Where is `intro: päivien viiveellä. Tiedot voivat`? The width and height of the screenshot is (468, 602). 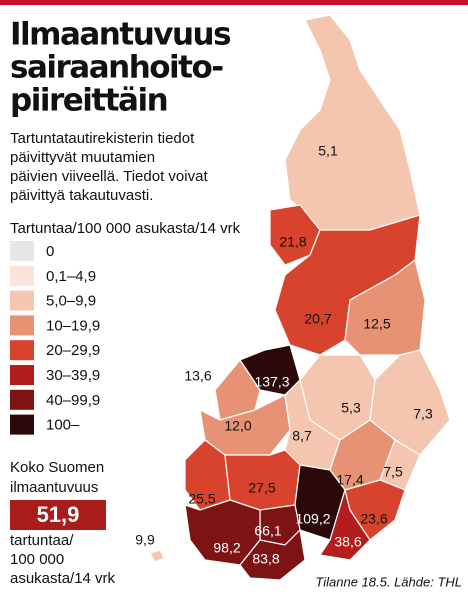 intro: päivien viiveellä. Tiedot voivat is located at coordinates (109, 176).